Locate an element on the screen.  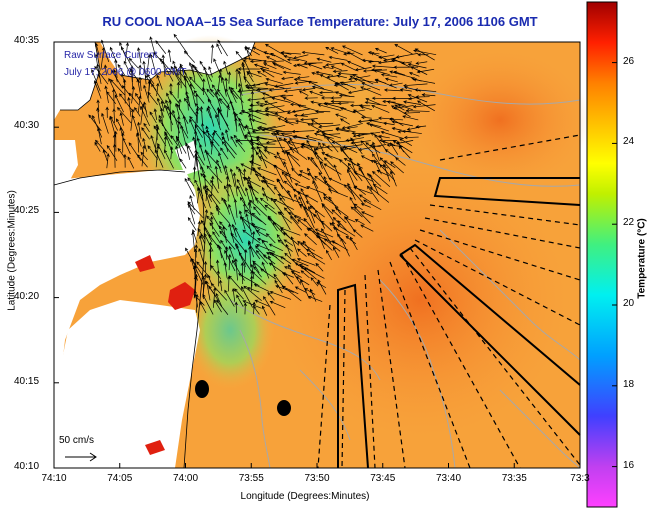
overlay-line-1: Raw Surface Current is located at coordinates (111, 55).